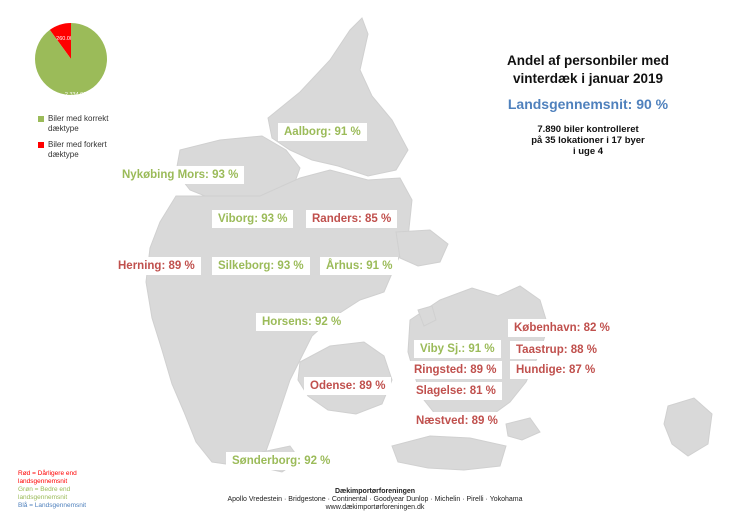  Describe the element at coordinates (556, 350) in the screenshot. I see `city-label-taastrup: Taastrup: 88 %` at that location.